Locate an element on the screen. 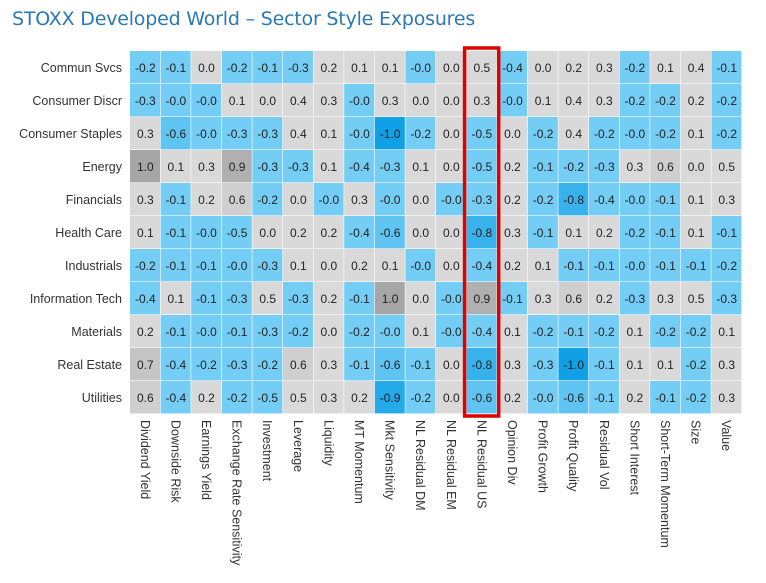 The image size is (766, 583). column-label: Mkt Sensitivity is located at coordinates (390, 460).